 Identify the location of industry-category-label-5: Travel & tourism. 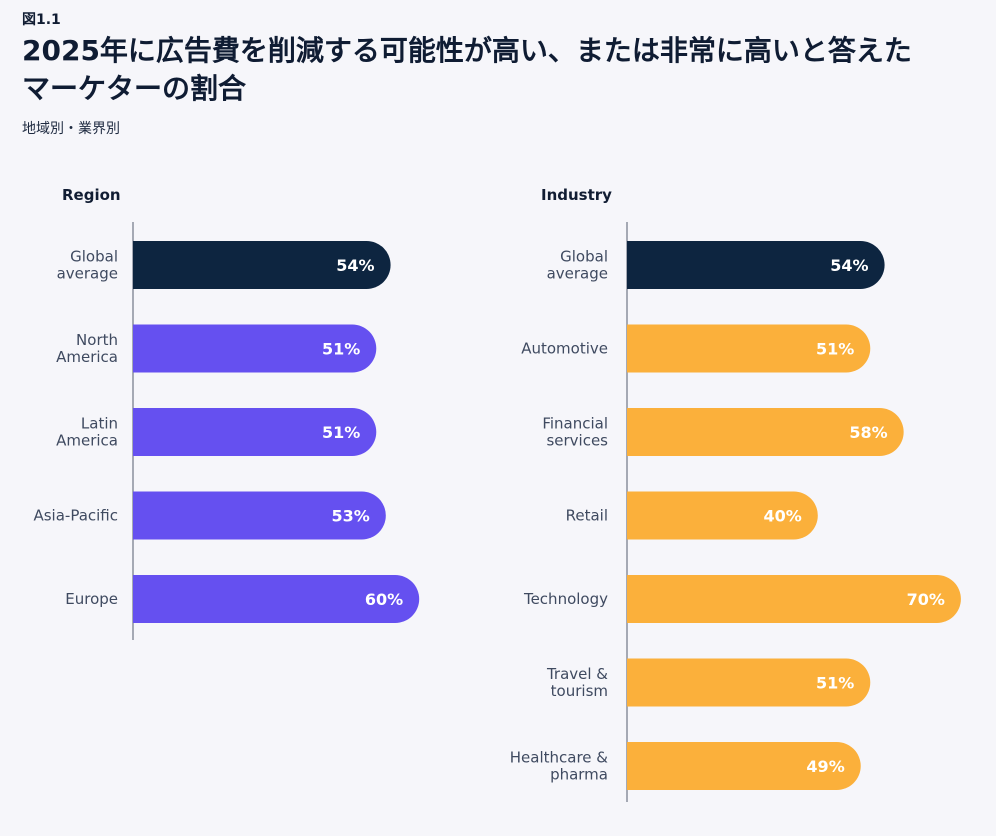
(577, 682).